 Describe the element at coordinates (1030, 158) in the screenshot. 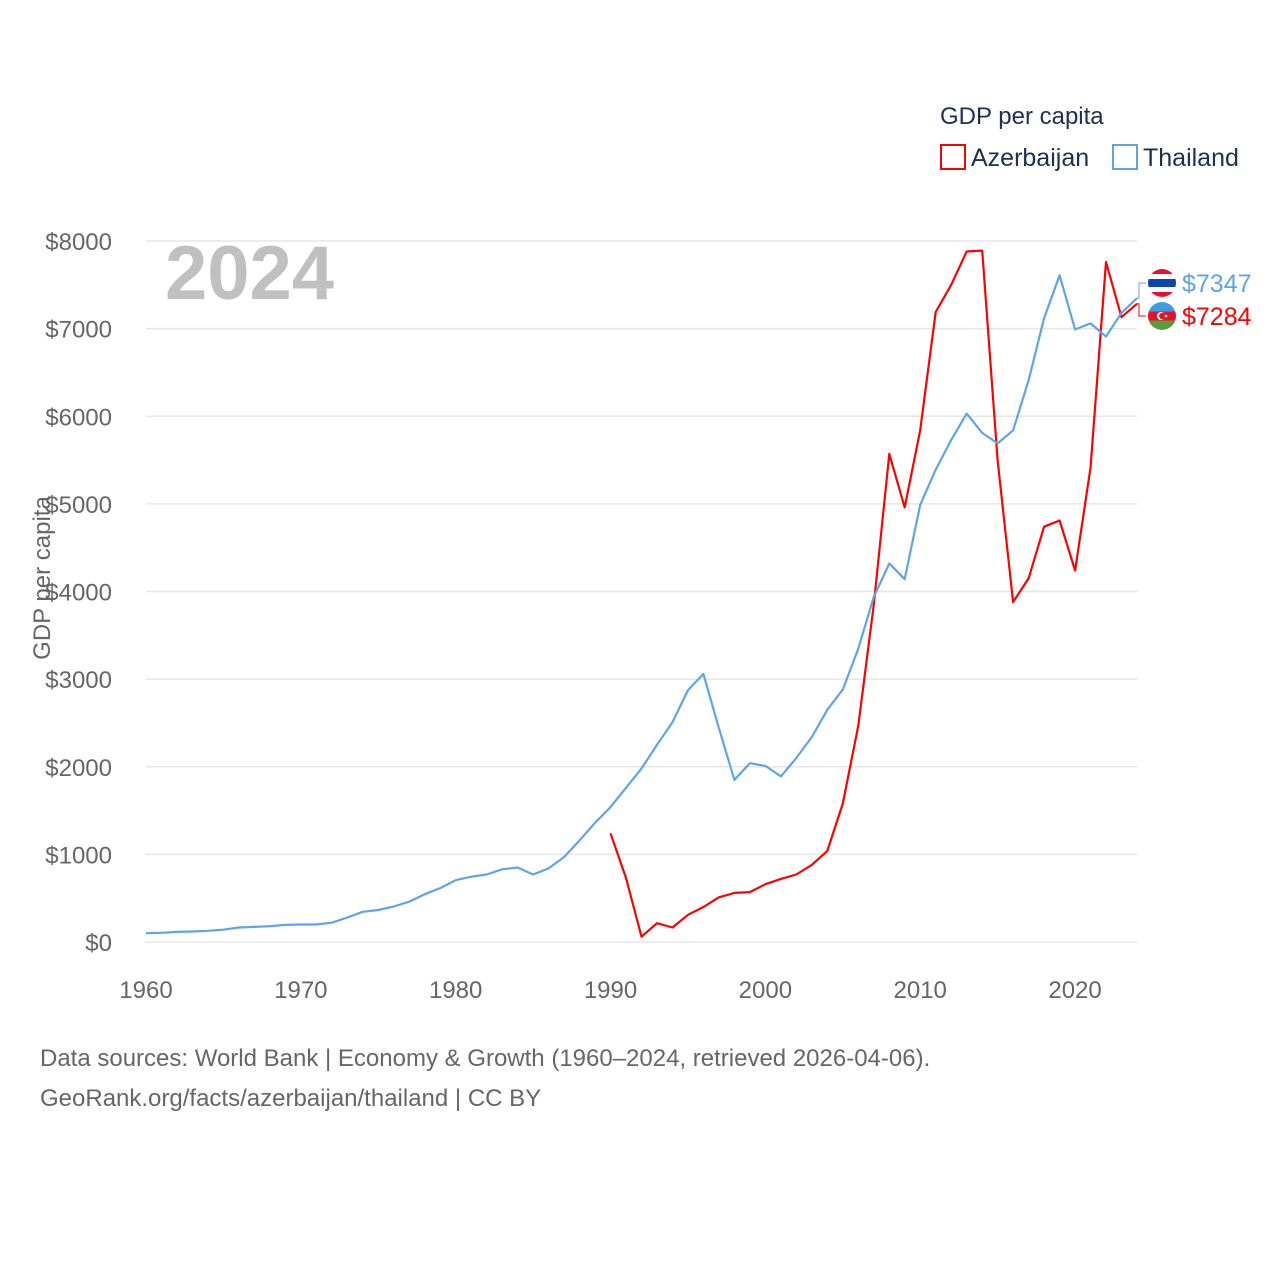

I see `legend-label-azerbaijan: Azerbaijan` at that location.